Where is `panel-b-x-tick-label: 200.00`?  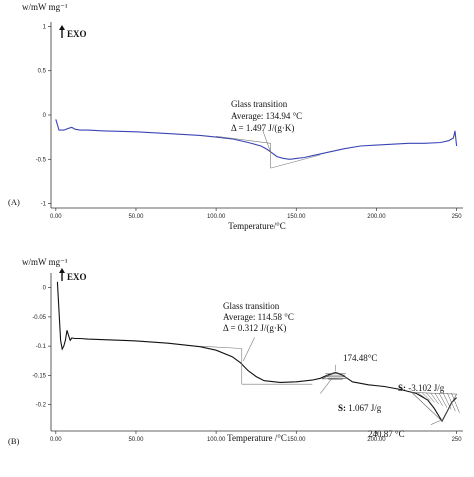 panel-b-x-tick-label: 200.00 is located at coordinates (376, 440).